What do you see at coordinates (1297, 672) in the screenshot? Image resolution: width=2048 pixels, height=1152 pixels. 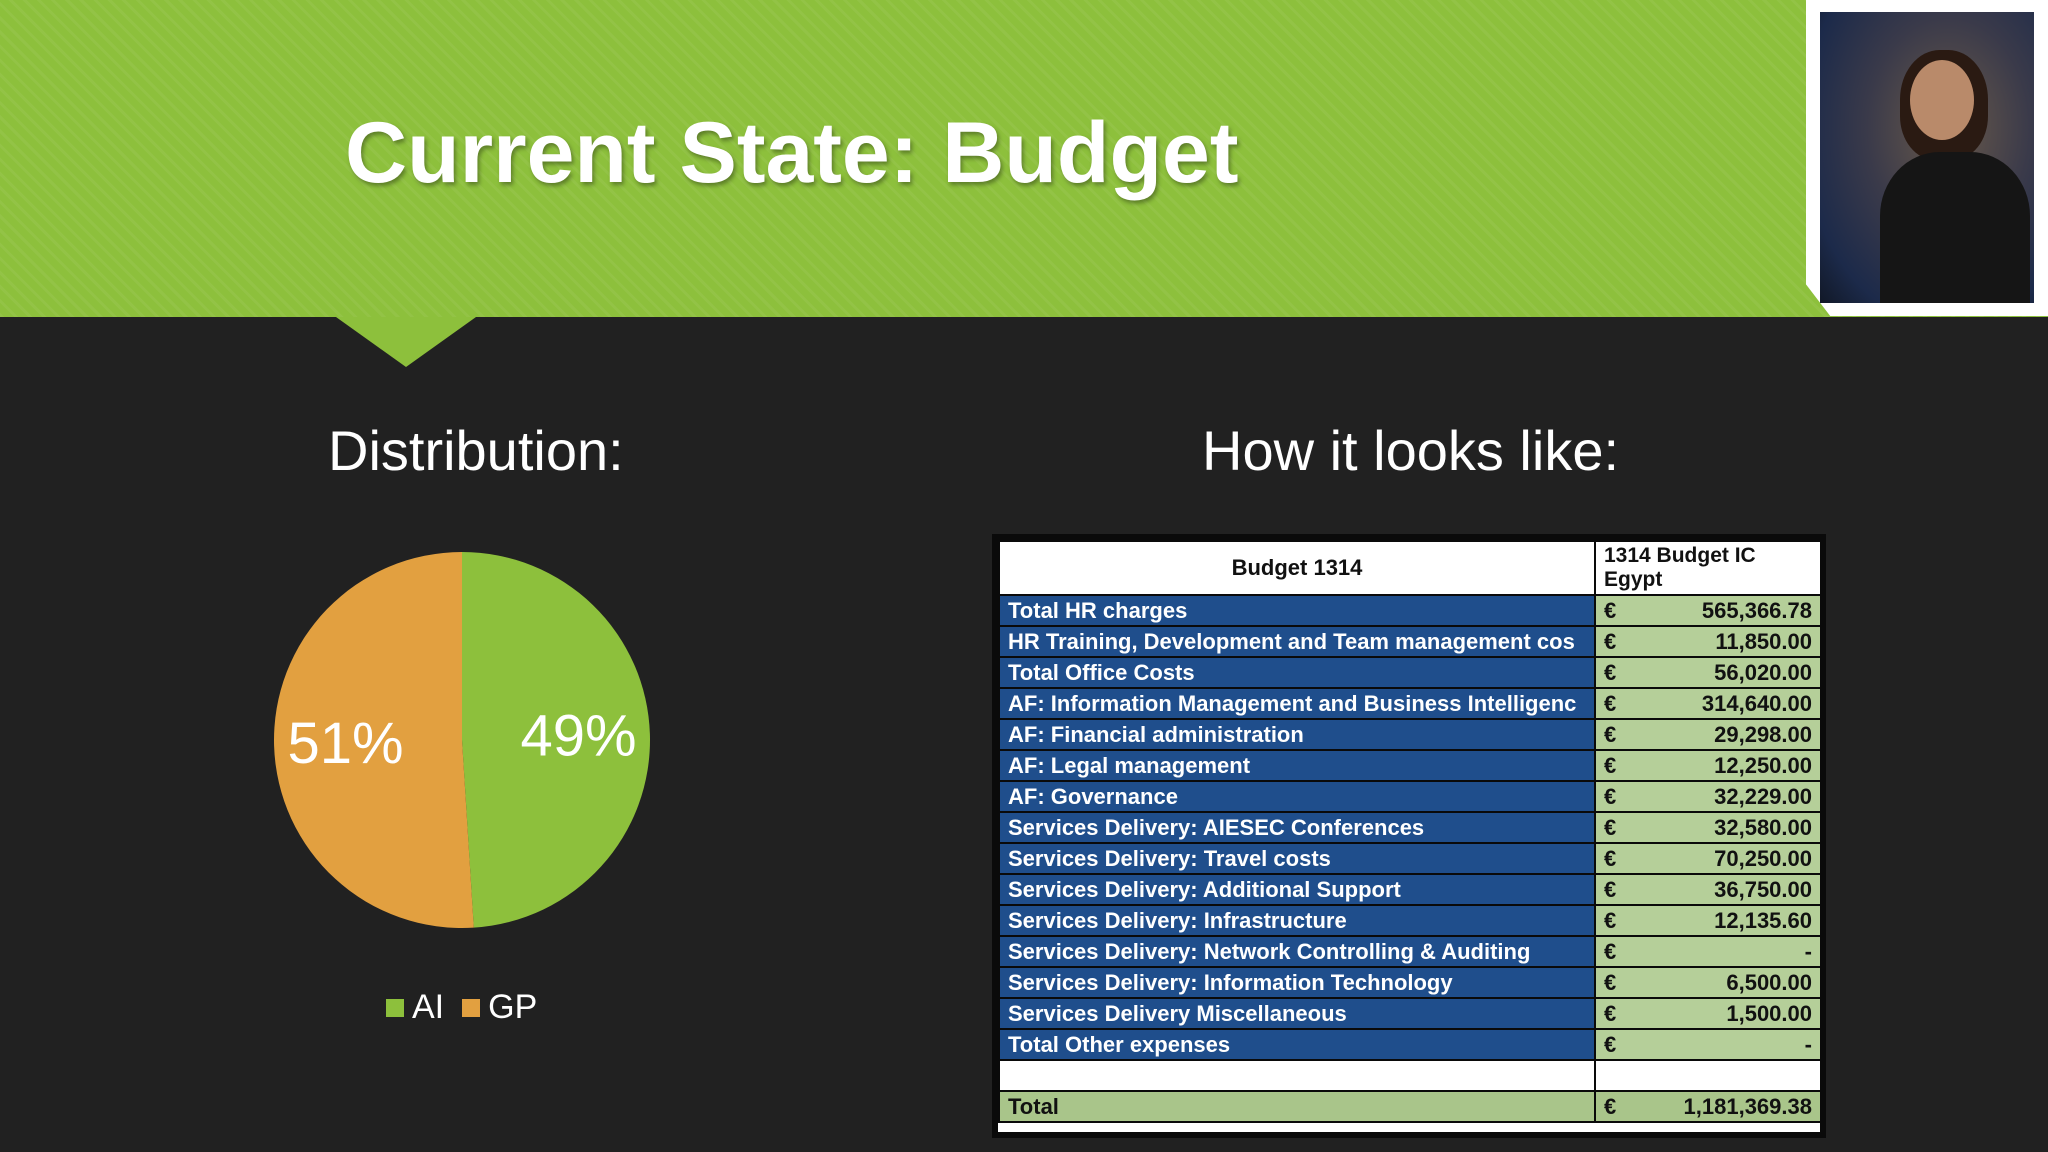 I see `row-label: Total Office Costs` at bounding box center [1297, 672].